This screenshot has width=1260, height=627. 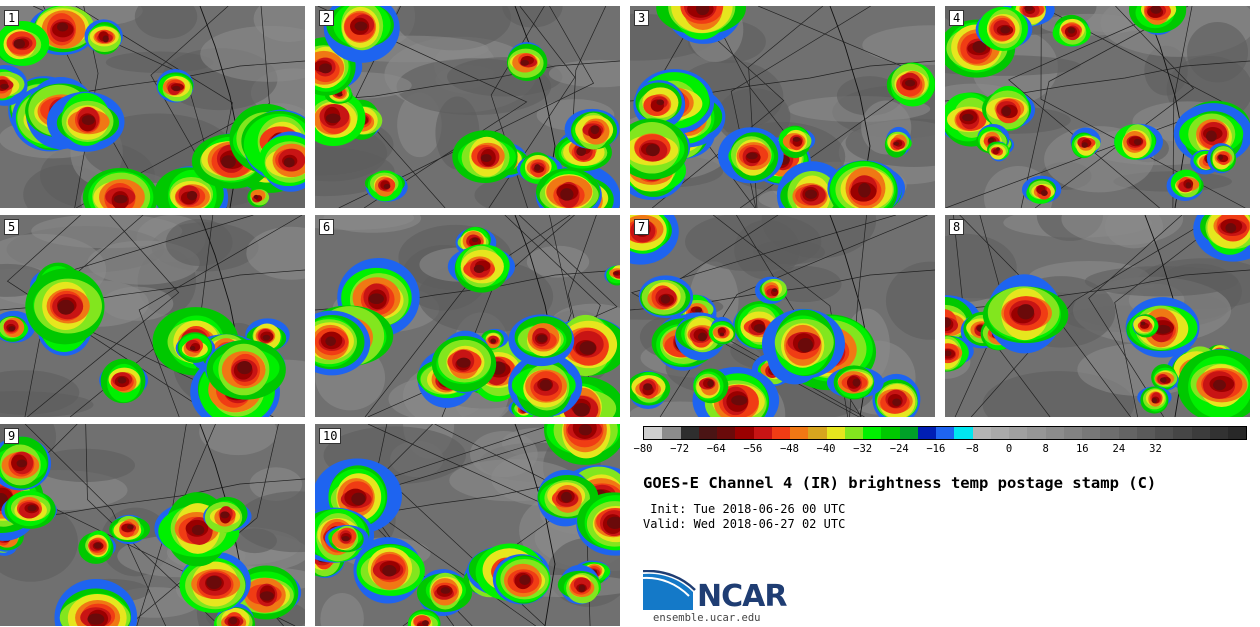 What do you see at coordinates (12, 18) in the screenshot?
I see `member-label: 1` at bounding box center [12, 18].